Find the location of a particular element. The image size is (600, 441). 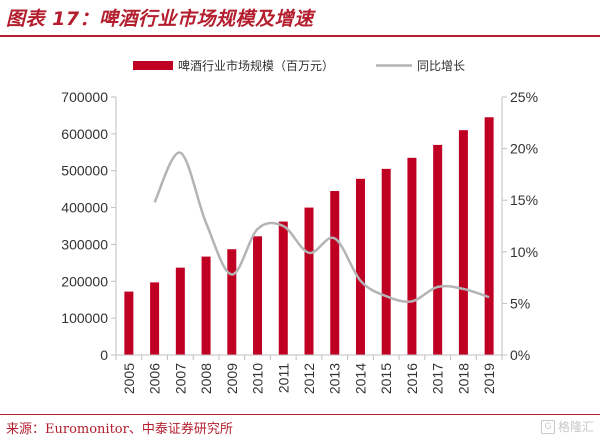

bar-2010 is located at coordinates (258, 295).